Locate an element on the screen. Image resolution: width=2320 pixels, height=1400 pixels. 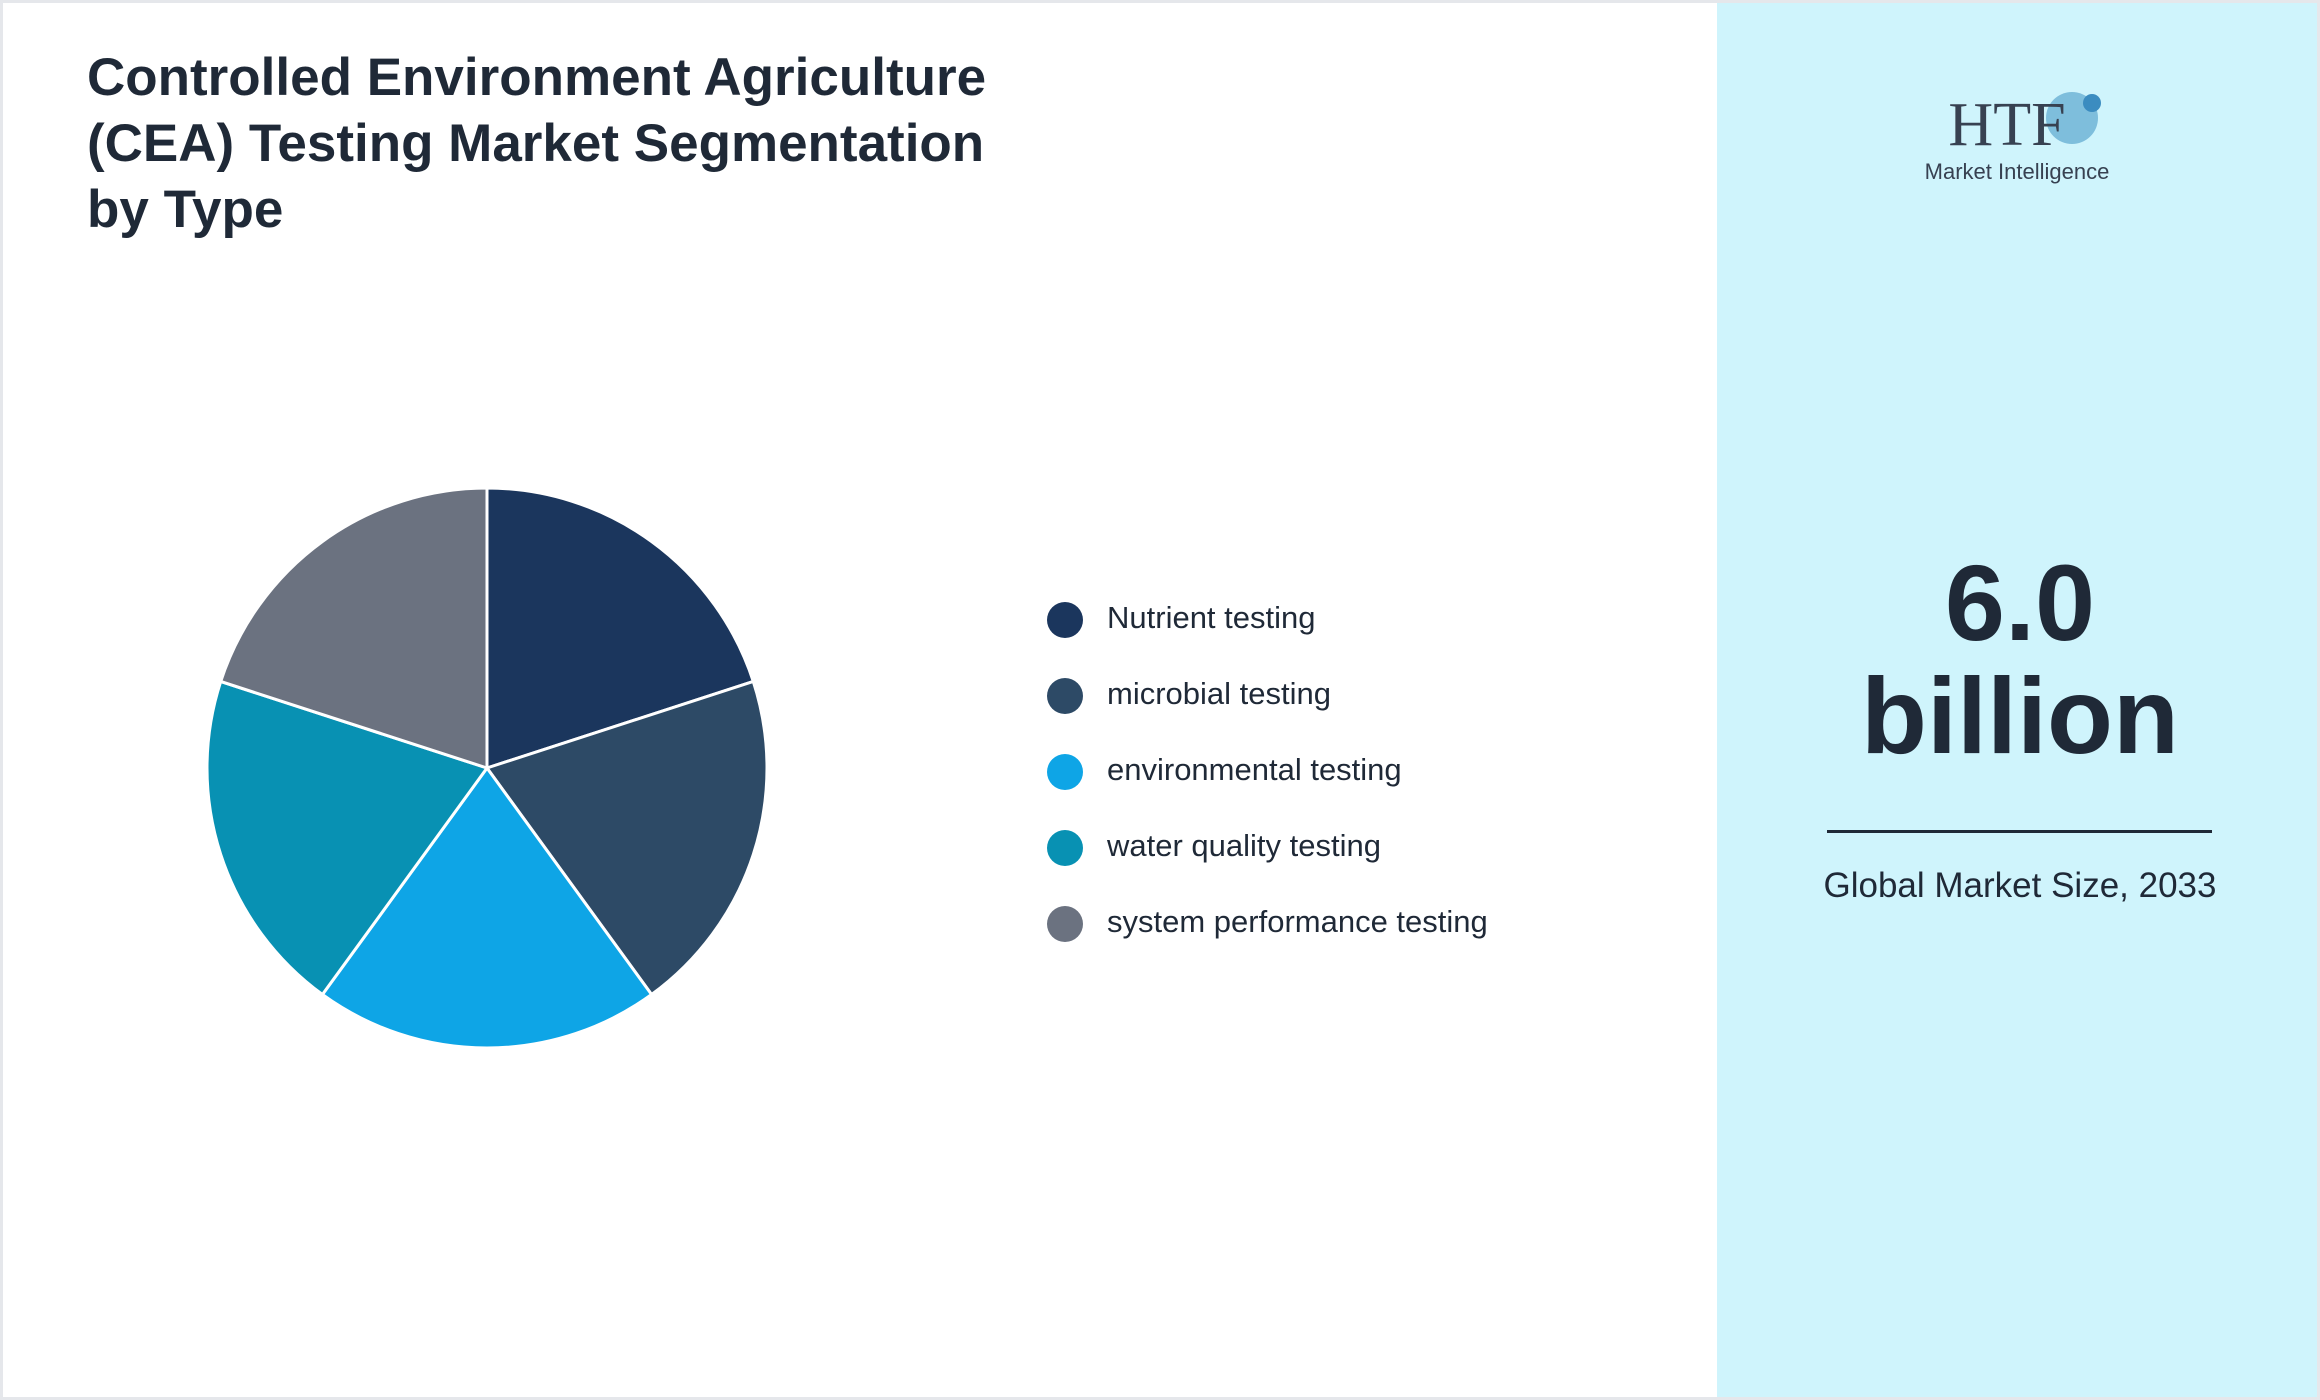
legend-label: environmental testing is located at coordinates (1254, 769).